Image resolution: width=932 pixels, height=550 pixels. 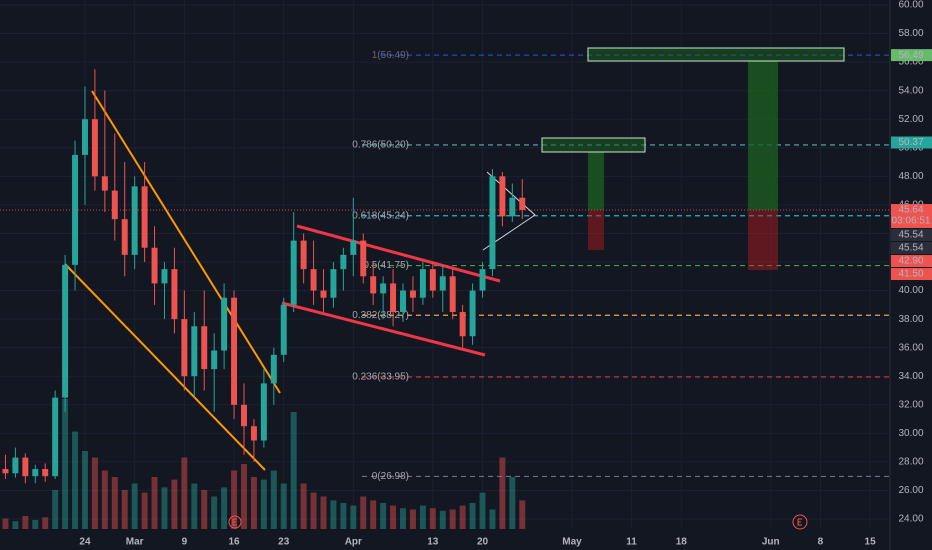 I want to click on y-tick-label: 48.00, so click(x=910, y=176).